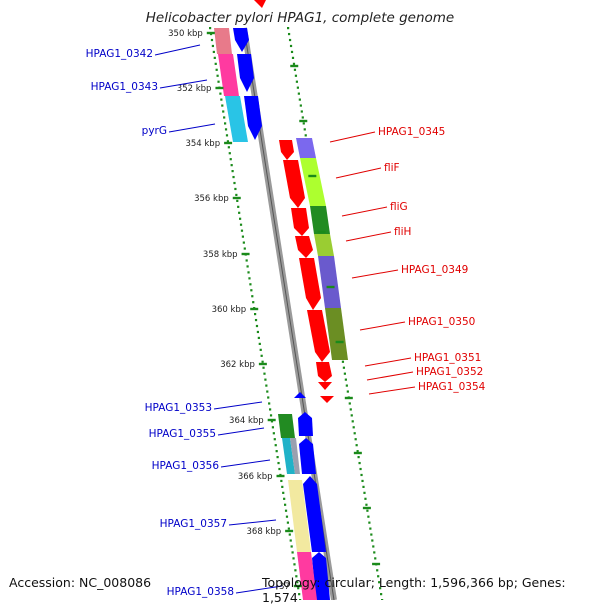 This screenshot has height=605, width=600. I want to click on gene-label: HPAG1_0342, so click(119, 54).